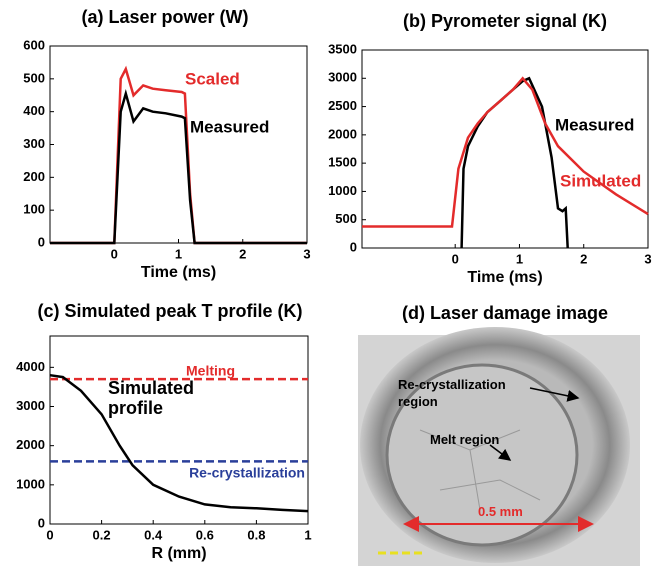  What do you see at coordinates (505, 313) in the screenshot?
I see `chart-title: (d) Laser damage image` at bounding box center [505, 313].